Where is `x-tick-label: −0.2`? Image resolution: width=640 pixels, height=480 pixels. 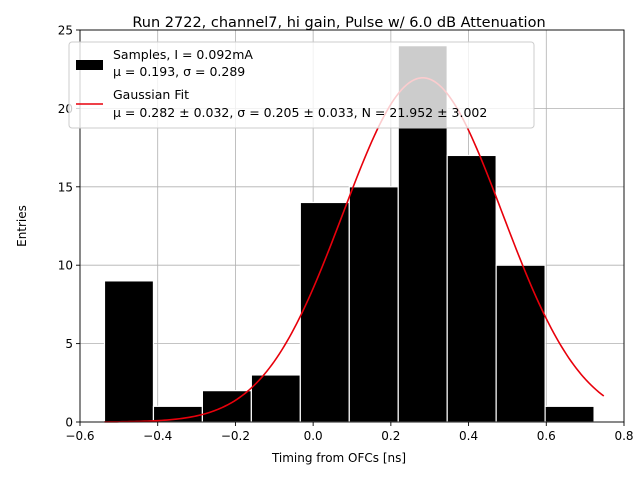 x-tick-label: −0.2 is located at coordinates (235, 436).